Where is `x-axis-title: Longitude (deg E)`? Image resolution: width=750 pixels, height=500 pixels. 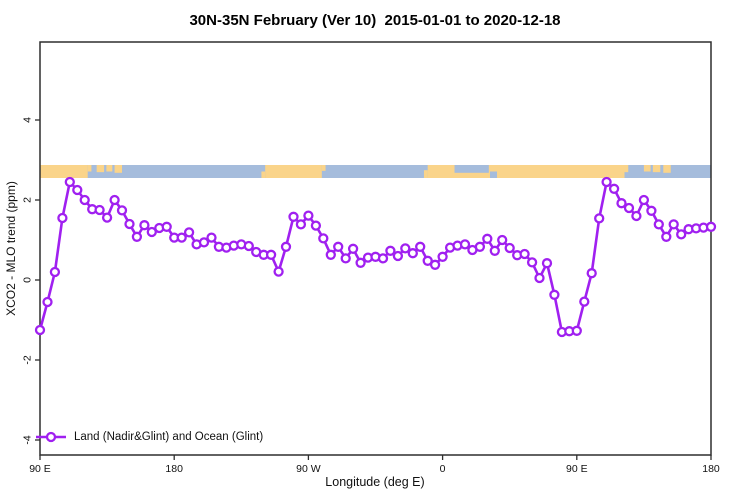 x-axis-title: Longitude (deg E) is located at coordinates (375, 482).